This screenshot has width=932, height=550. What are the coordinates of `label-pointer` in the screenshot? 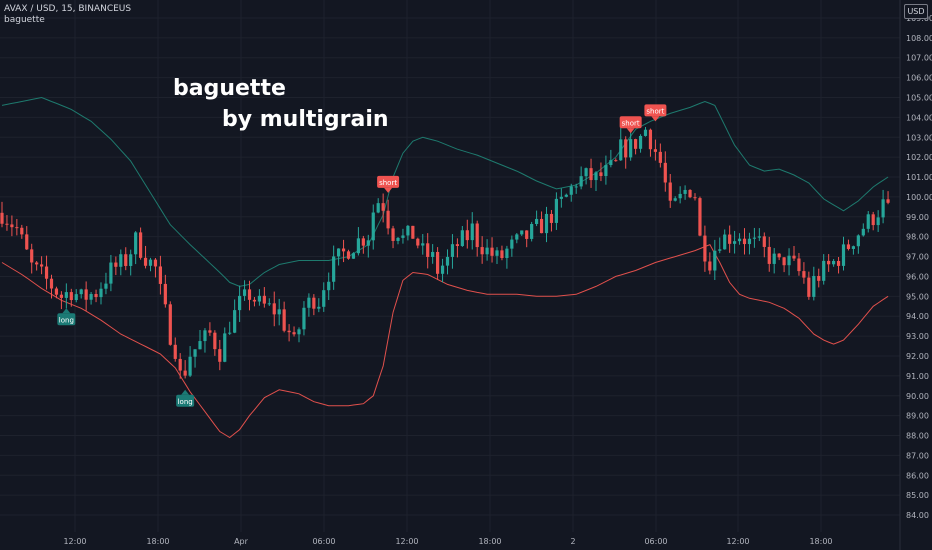 It's located at (655, 119).